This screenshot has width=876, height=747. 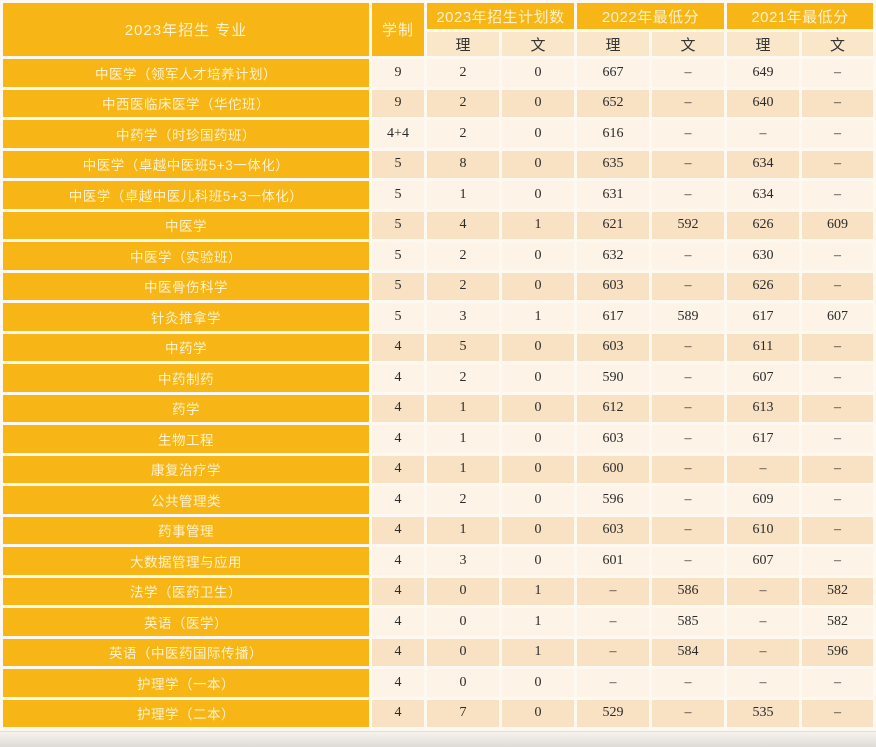 What do you see at coordinates (688, 591) in the screenshot?
I see `value-cell: 586` at bounding box center [688, 591].